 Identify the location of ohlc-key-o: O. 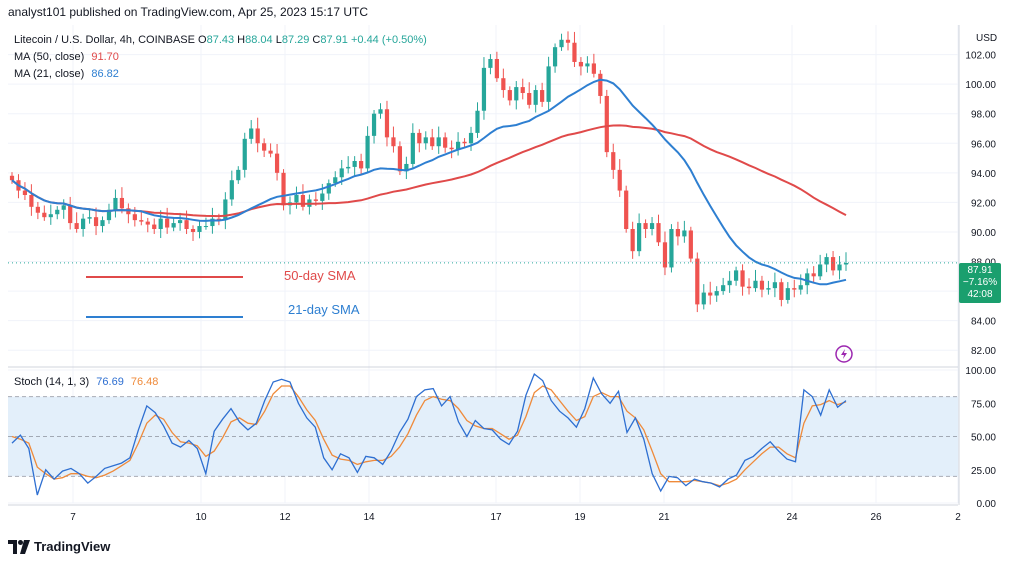
(202, 40).